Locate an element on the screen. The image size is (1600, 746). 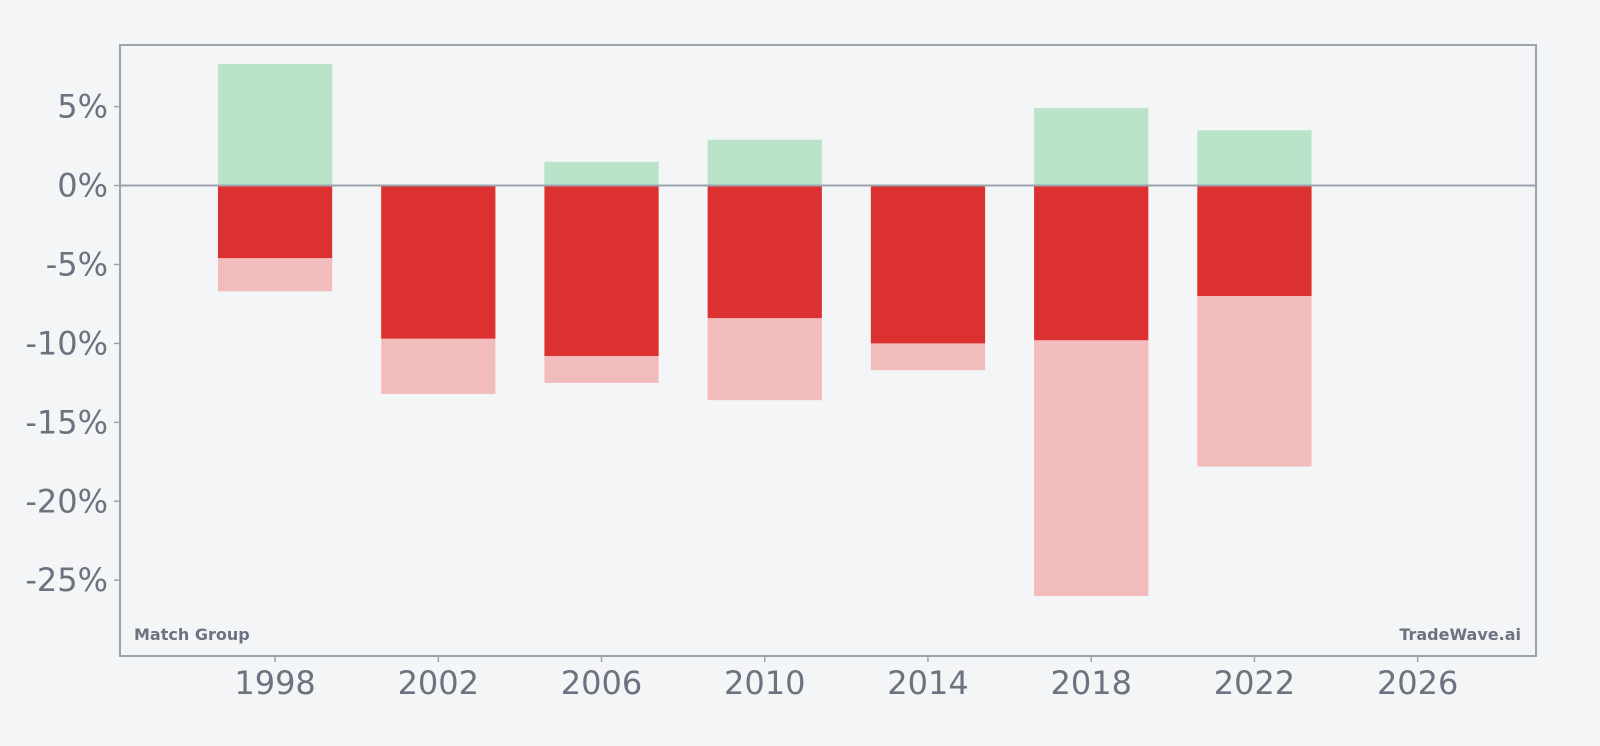
x-tick-label: 2010 is located at coordinates (764, 683).